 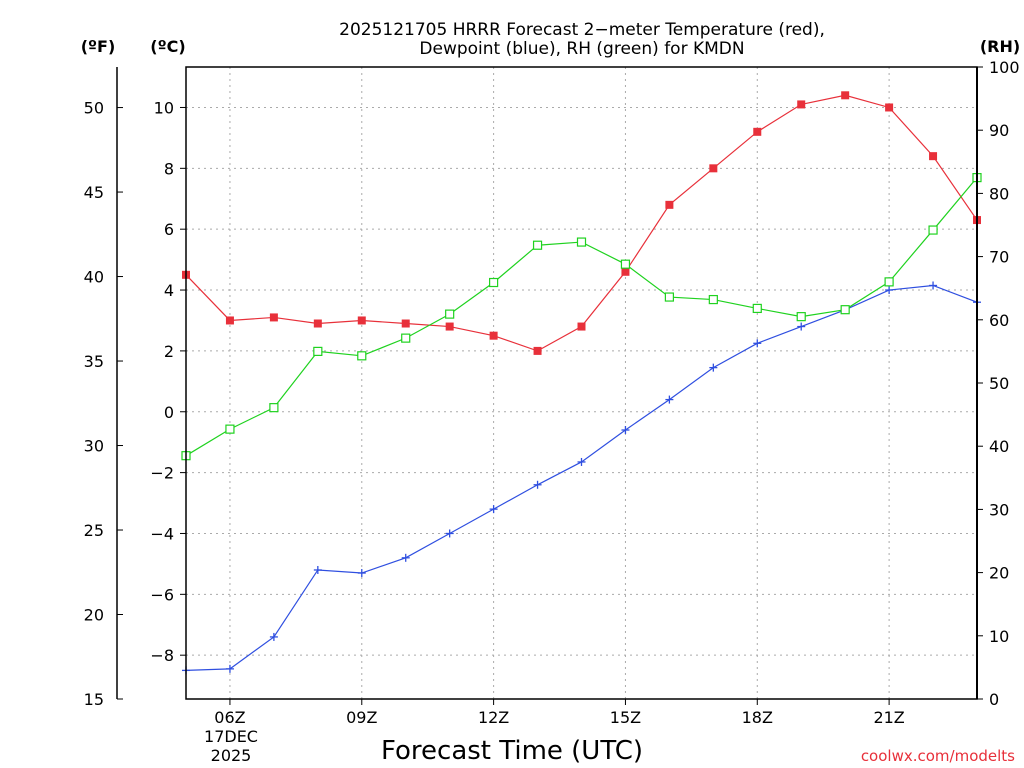 I want to click on fahrenheit-tick-label: 30, so click(x=94, y=446).